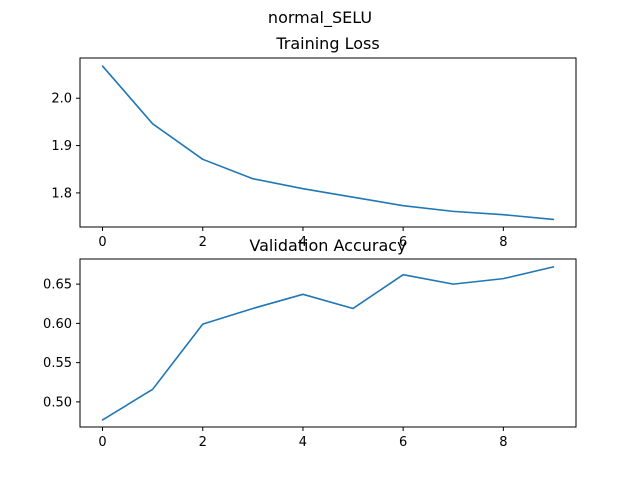  What do you see at coordinates (57, 363) in the screenshot?
I see `validation-accuracy-ytick-label-1: 0.55` at bounding box center [57, 363].